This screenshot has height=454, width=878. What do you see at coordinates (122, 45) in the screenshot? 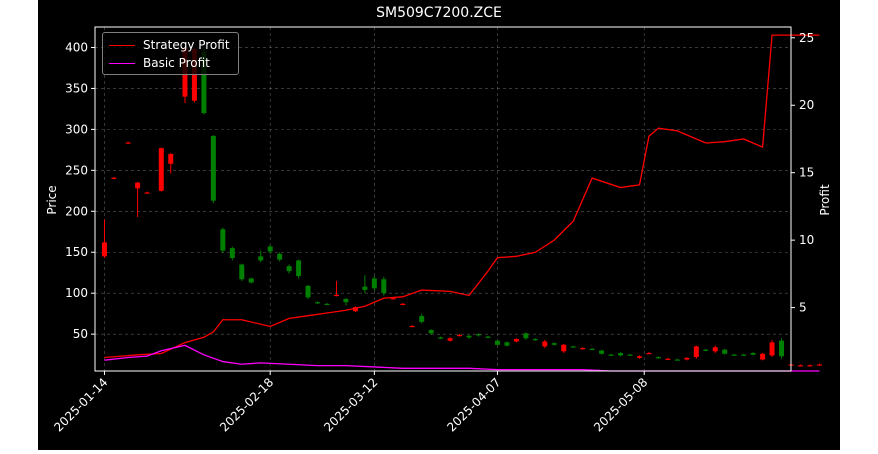
I see `legend-swatch-strategy` at bounding box center [122, 45].